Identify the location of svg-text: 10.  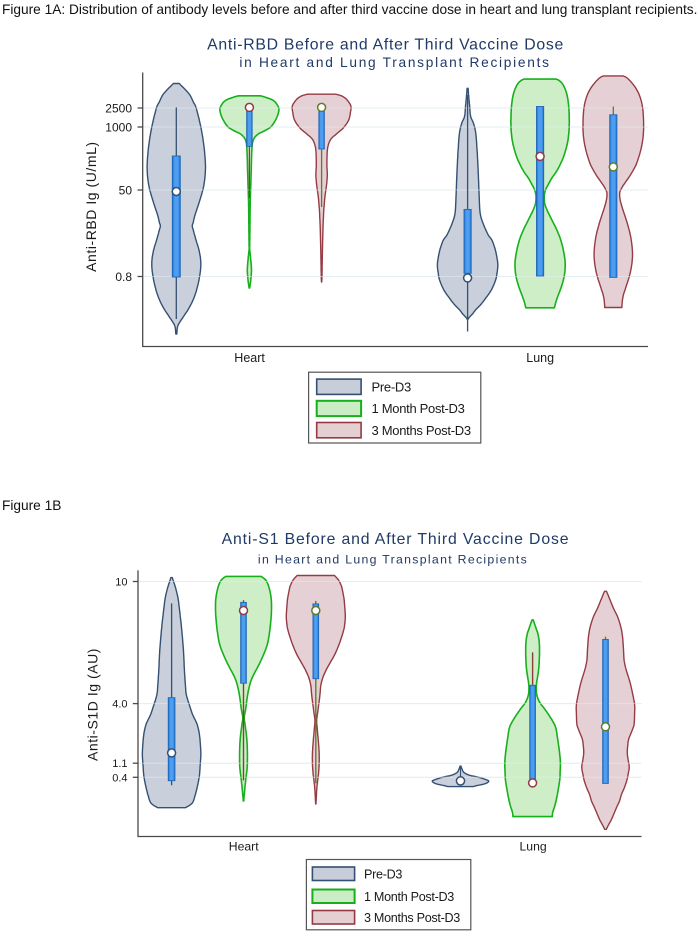
(121, 583).